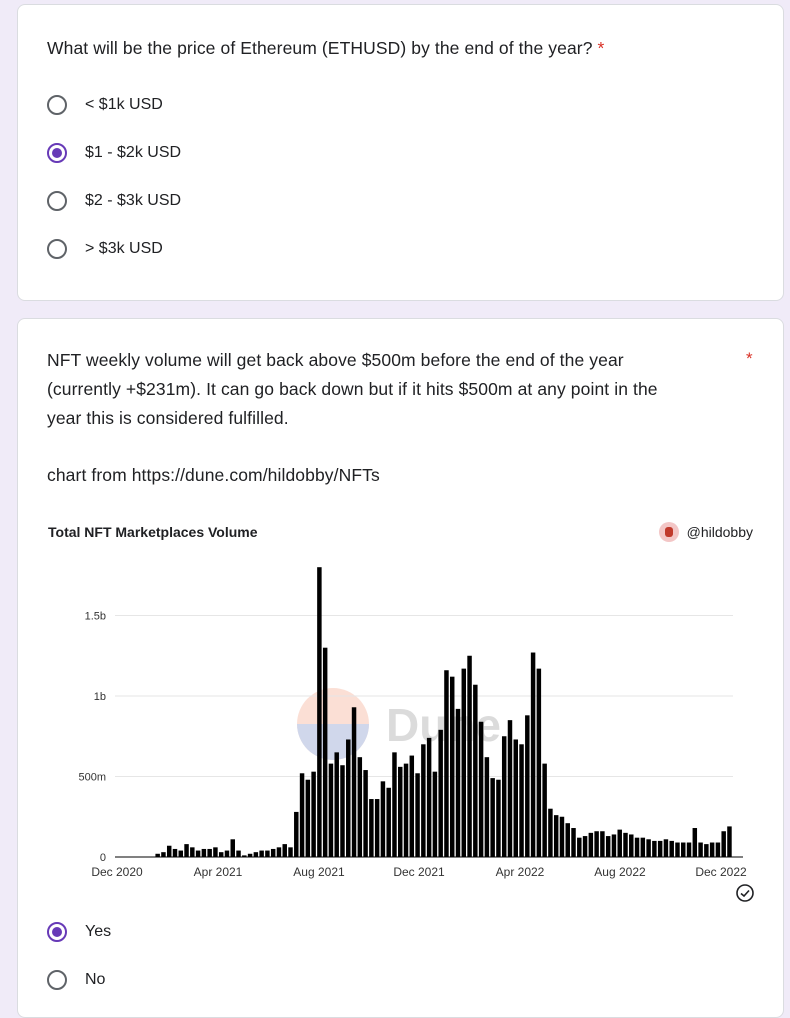 This screenshot has height=1018, width=790. I want to click on watermark-text: Dune, so click(443, 725).